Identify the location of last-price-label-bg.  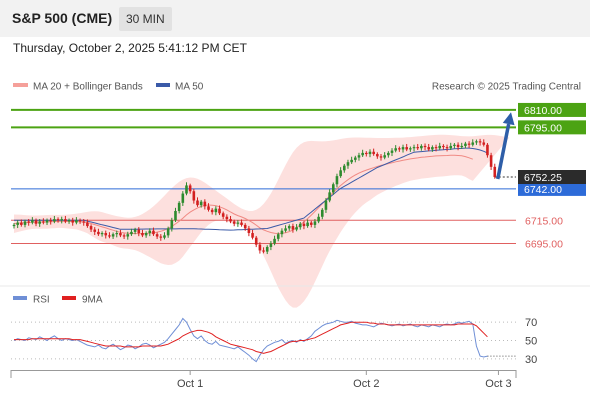
(552, 177).